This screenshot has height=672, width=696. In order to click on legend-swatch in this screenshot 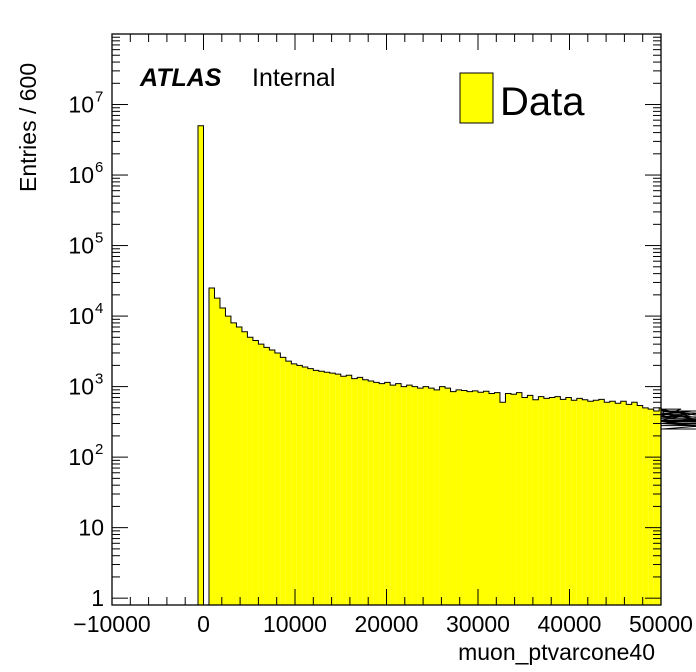, I will do `click(476, 98)`.